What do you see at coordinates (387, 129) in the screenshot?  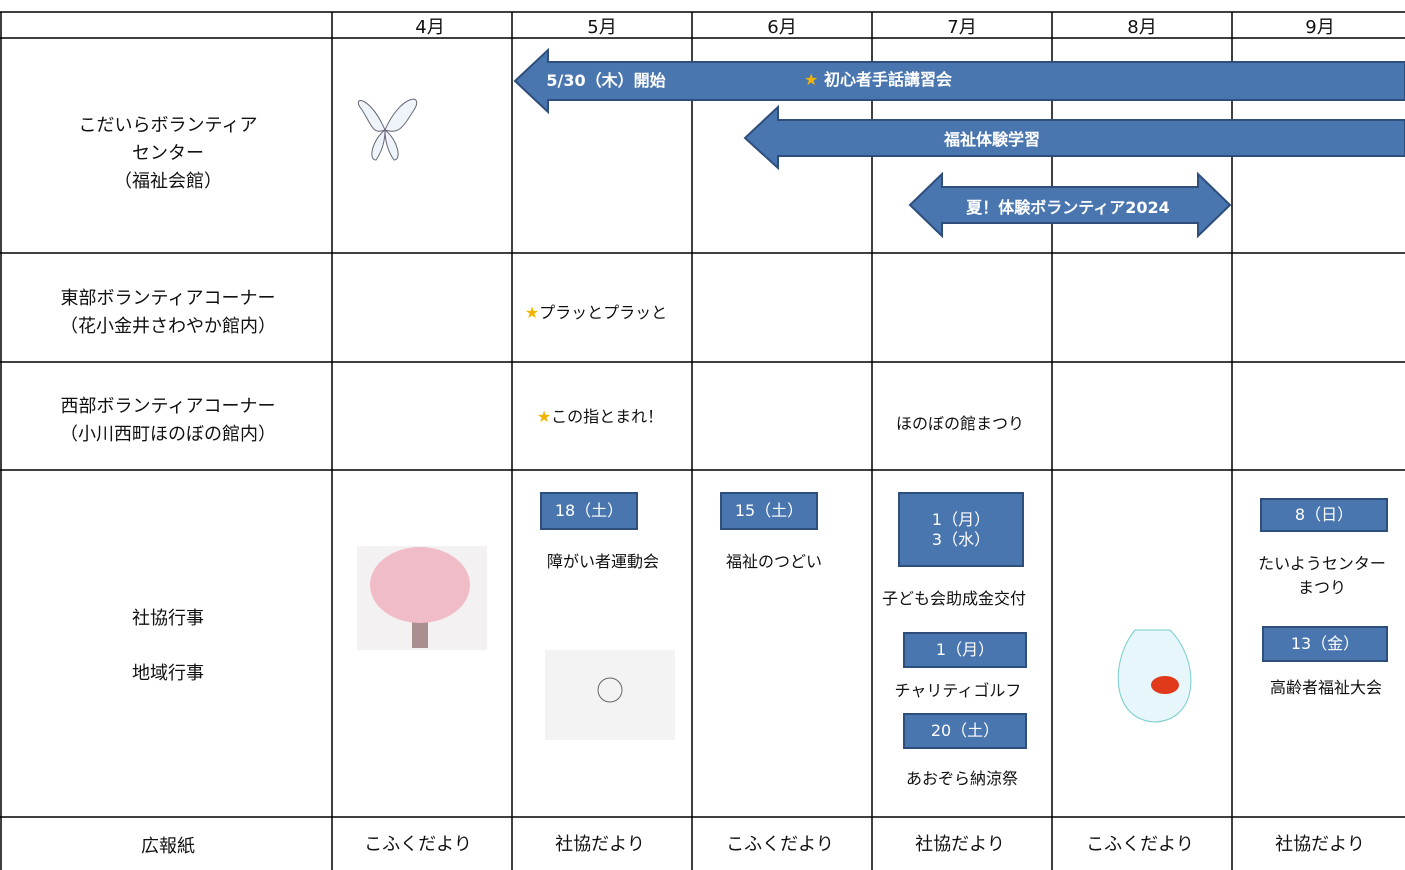 I see `butterfly` at bounding box center [387, 129].